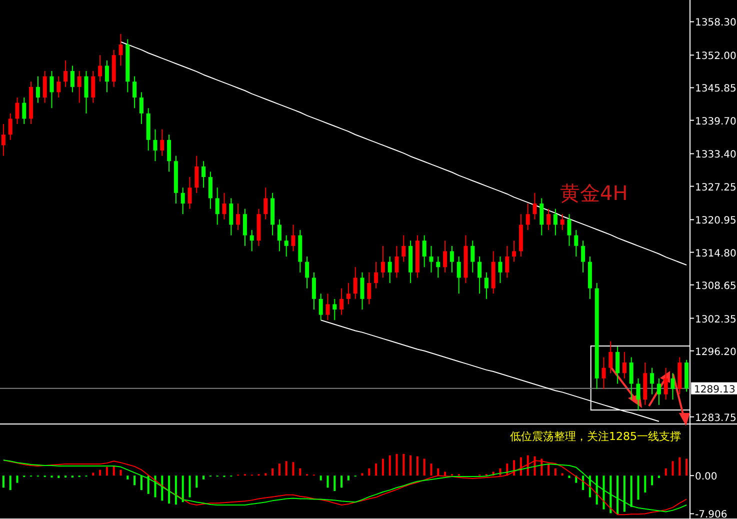 Image resolution: width=737 pixels, height=519 pixels. Describe the element at coordinates (715, 390) in the screenshot. I see `ref-line-label: 1289.13` at that location.